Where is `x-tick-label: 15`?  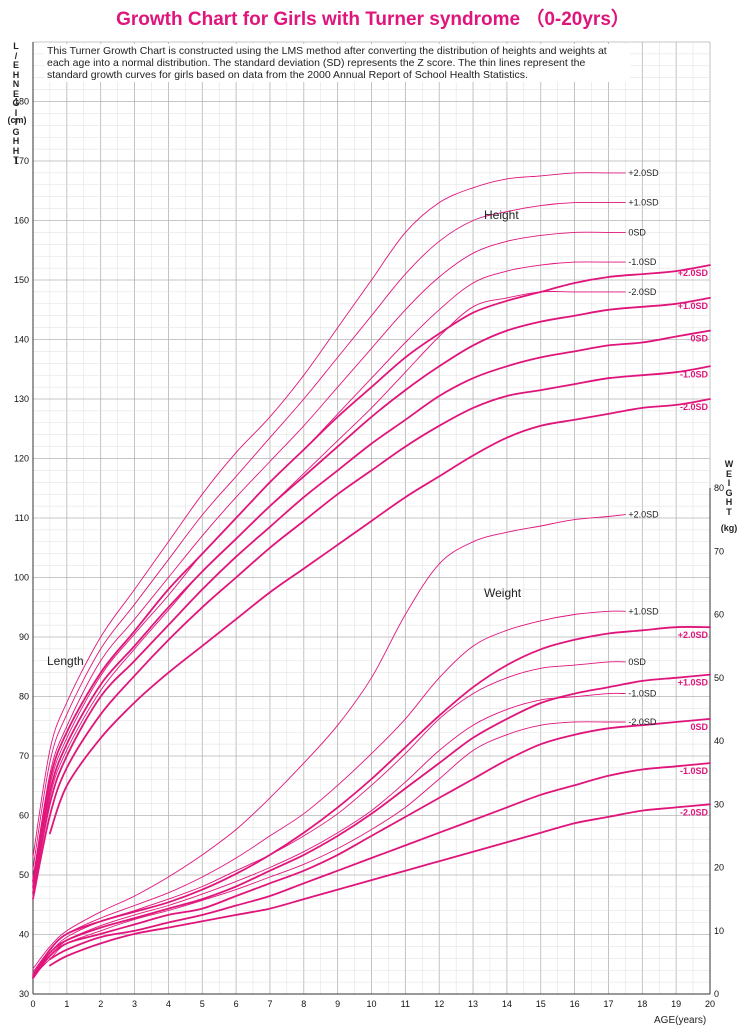
x-tick-label: 15 is located at coordinates (541, 1004).